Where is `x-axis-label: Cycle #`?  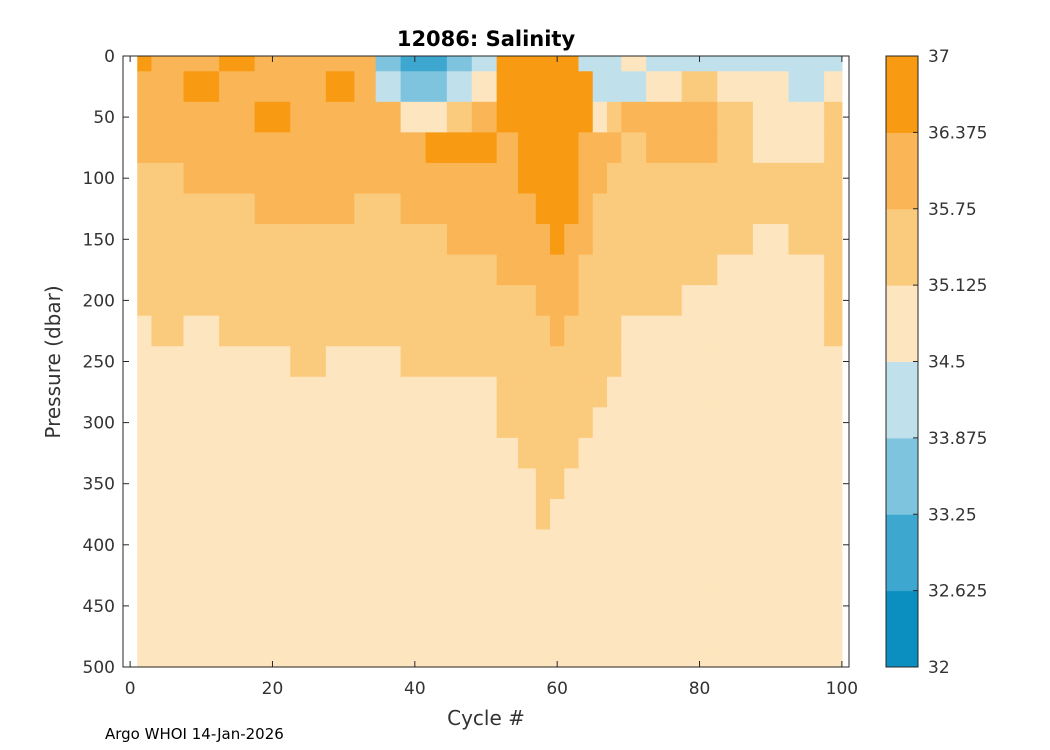
x-axis-label: Cycle # is located at coordinates (486, 718).